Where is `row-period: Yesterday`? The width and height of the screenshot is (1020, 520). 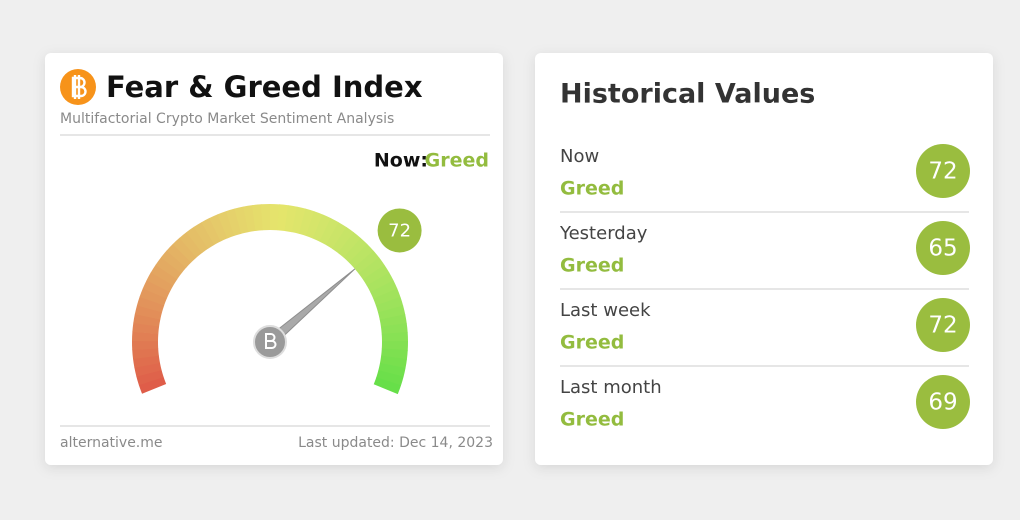
row-period: Yesterday is located at coordinates (603, 233).